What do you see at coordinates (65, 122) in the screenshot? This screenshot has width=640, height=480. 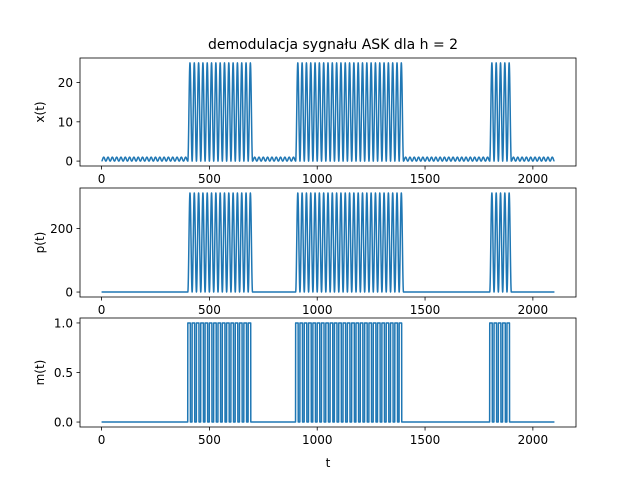 I see `y-tick-label: 10` at bounding box center [65, 122].